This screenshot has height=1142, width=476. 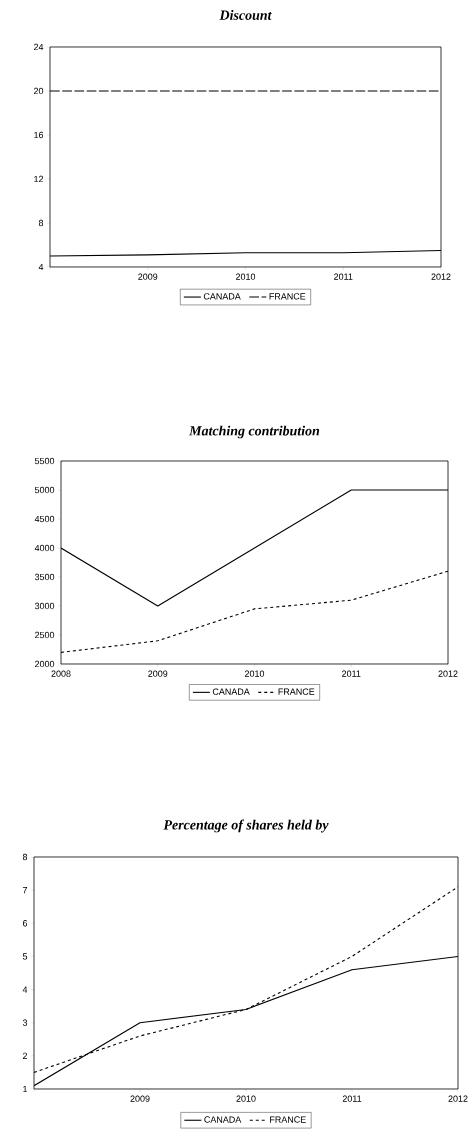 I want to click on y-tick-label: 3000, so click(x=44, y=606).